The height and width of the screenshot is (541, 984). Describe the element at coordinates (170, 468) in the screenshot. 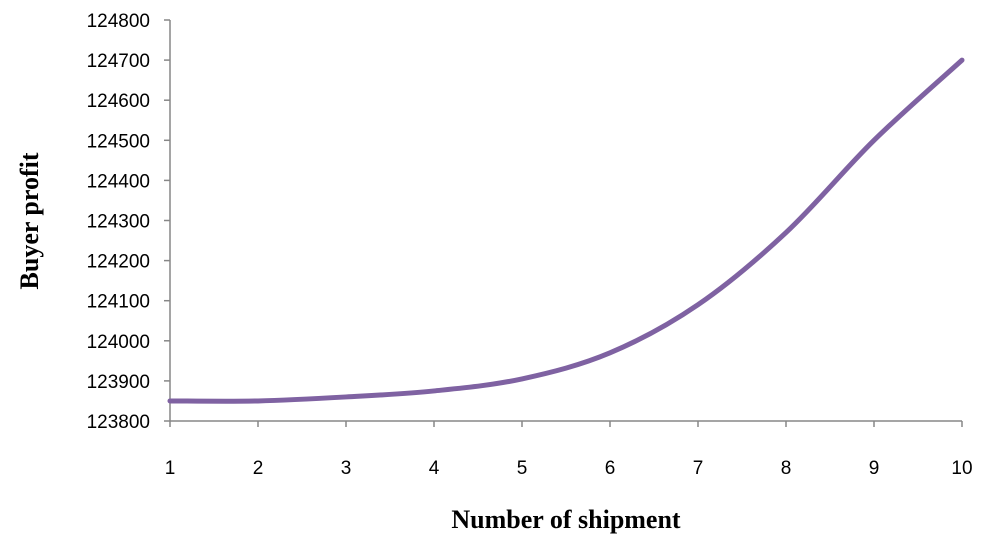

I see `x-tick-label: 1` at that location.